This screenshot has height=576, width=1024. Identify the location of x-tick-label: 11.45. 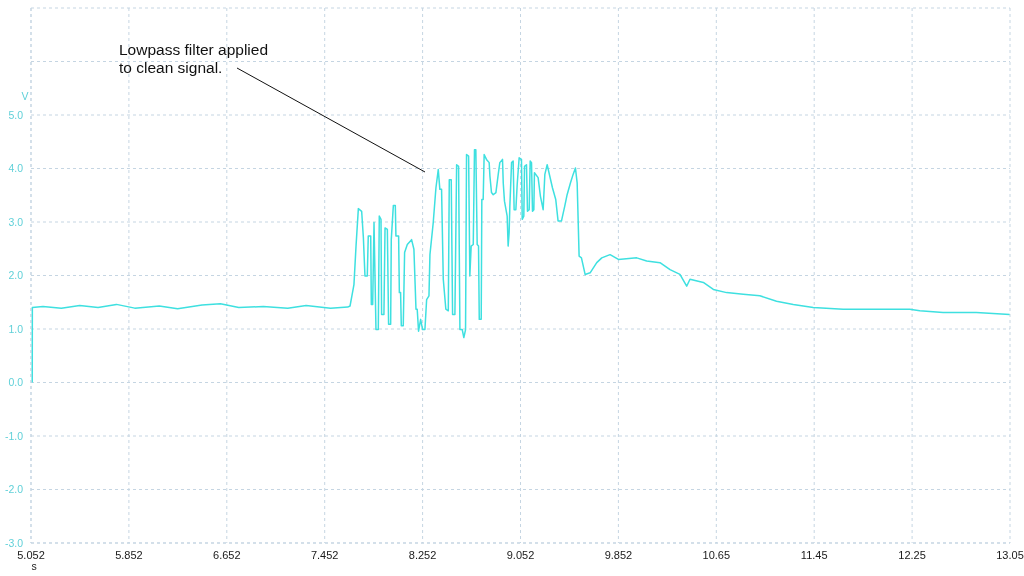
(814, 554).